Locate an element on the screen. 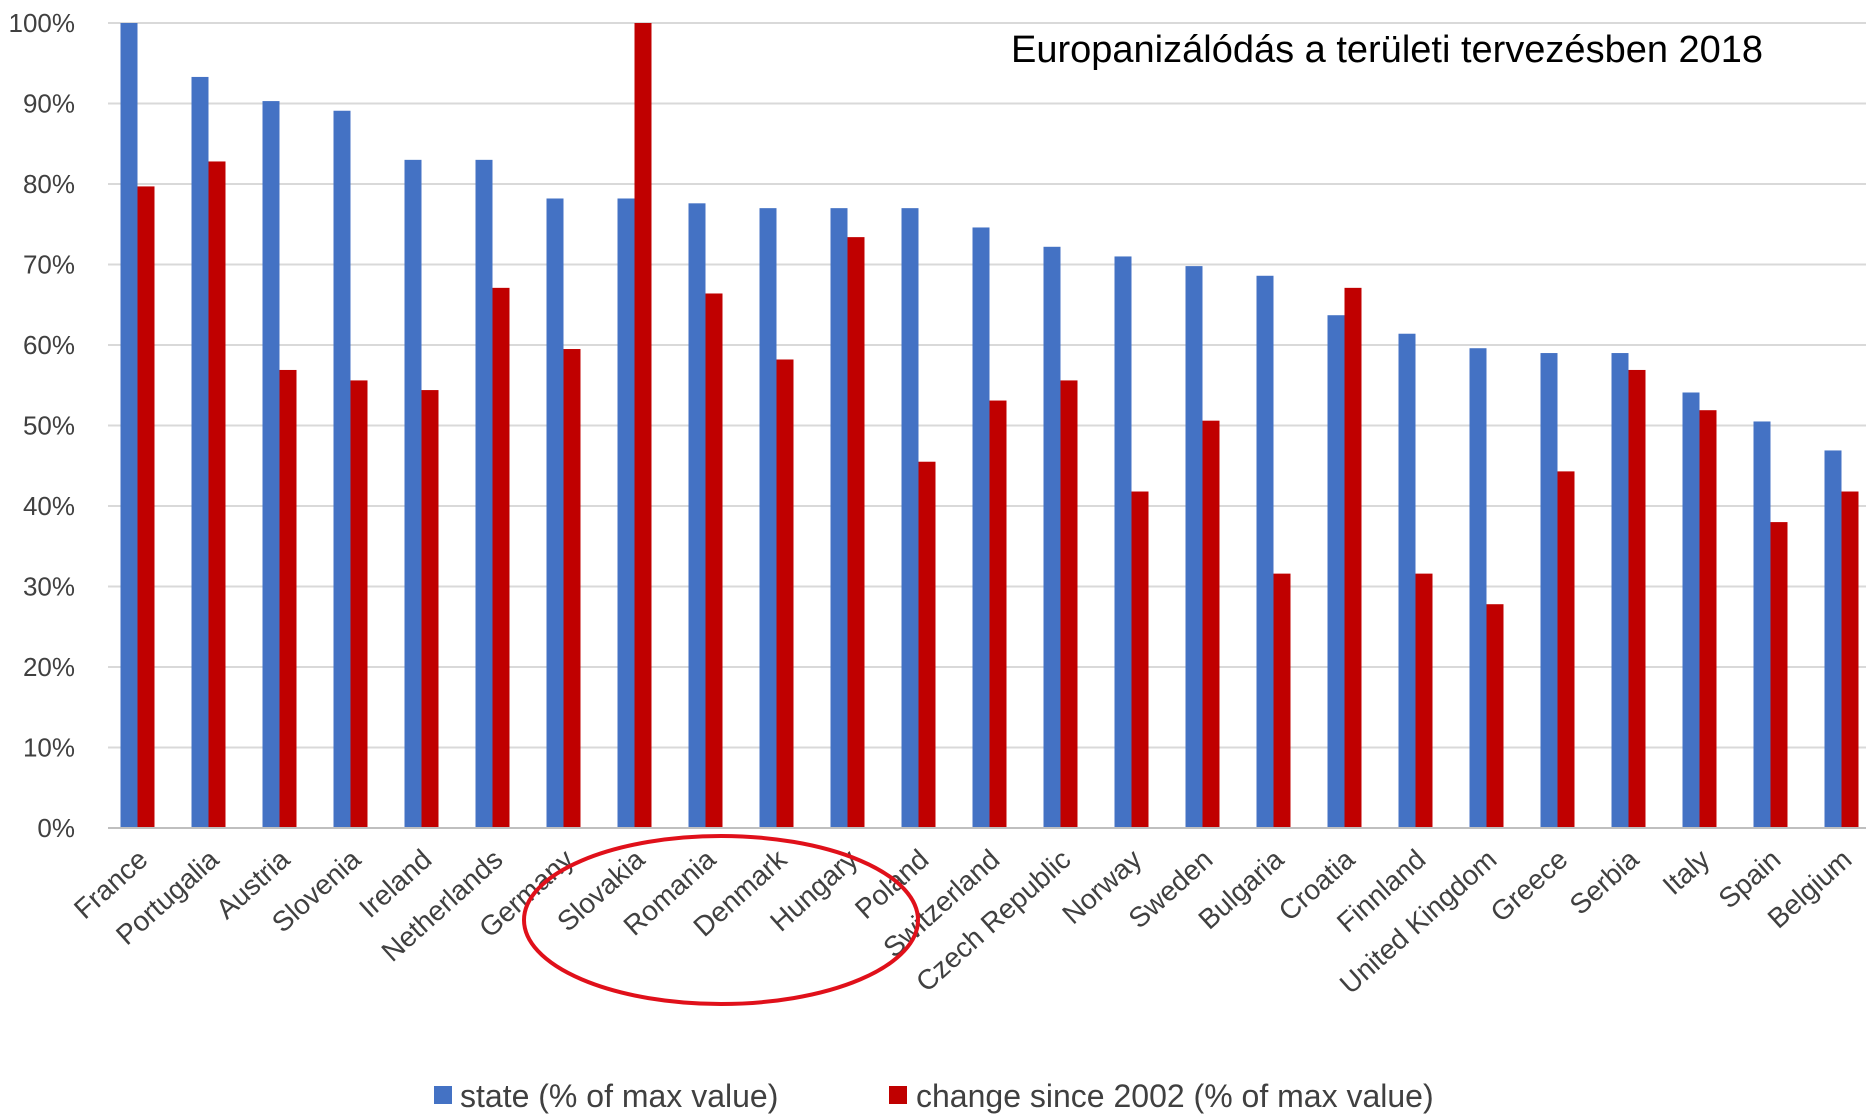  legend-swatch-state is located at coordinates (443, 1095).